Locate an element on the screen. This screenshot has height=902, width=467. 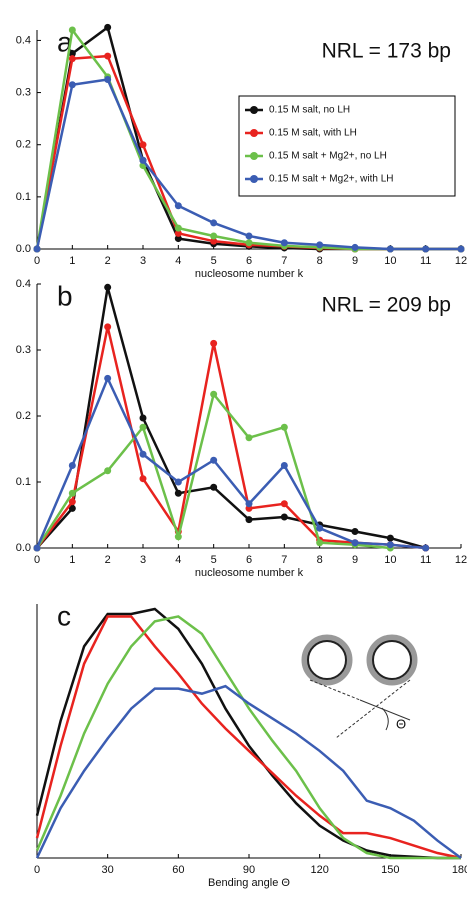
annotation: NRL = 173 bp is located at coordinates (386, 51).